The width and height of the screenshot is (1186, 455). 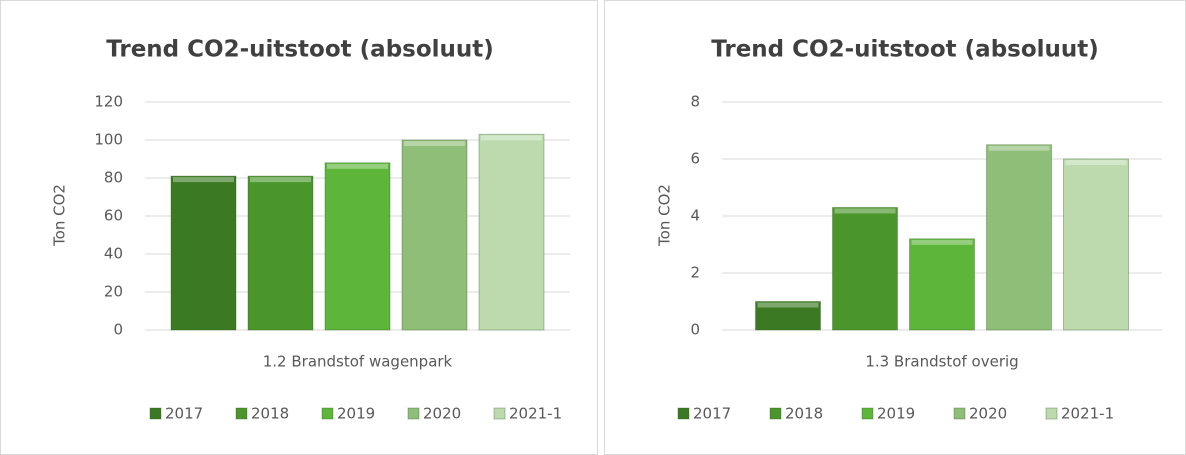 I want to click on y-tick-label: 100, so click(x=108, y=140).